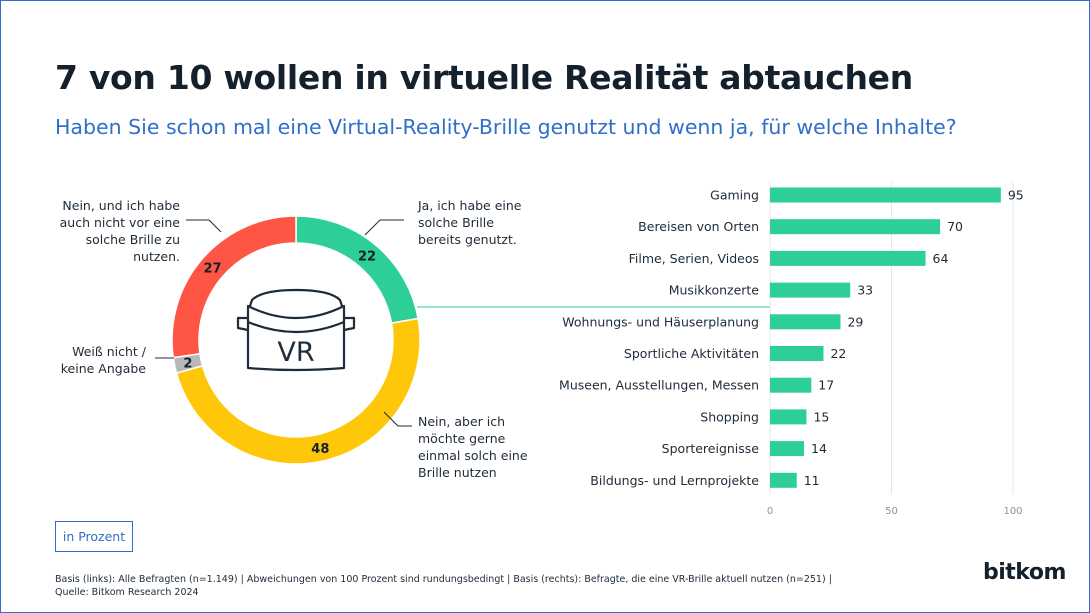 Image resolution: width=1090 pixels, height=613 pixels. Describe the element at coordinates (812, 480) in the screenshot. I see `bar-value-label: 11` at that location.